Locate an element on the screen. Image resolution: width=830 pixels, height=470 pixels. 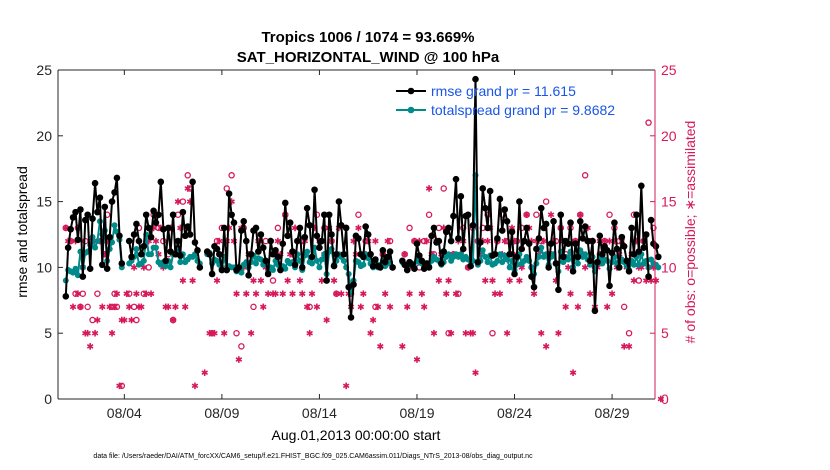
x-tick-label: 08/24 is located at coordinates (514, 413).